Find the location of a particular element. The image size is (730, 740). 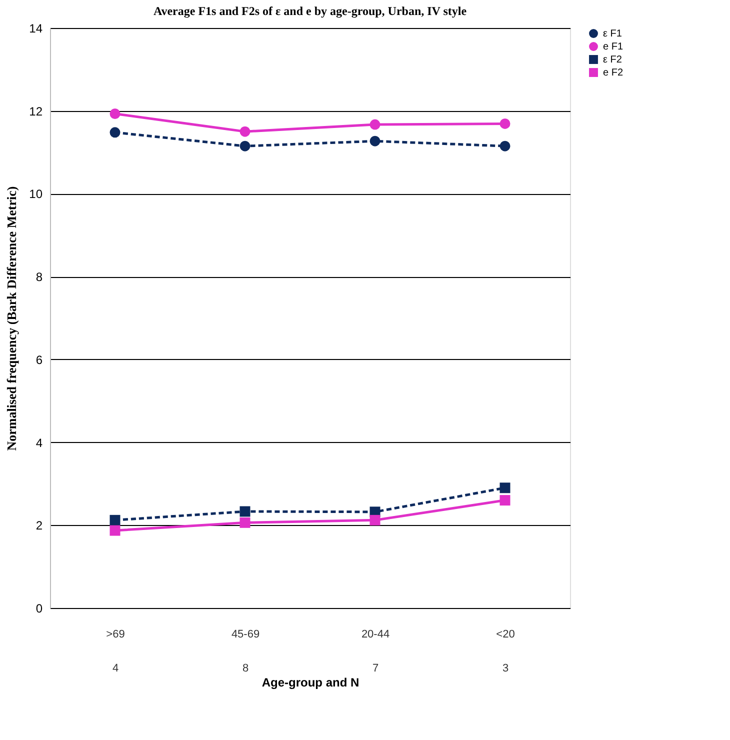

category-label: <20 3 is located at coordinates (505, 651).